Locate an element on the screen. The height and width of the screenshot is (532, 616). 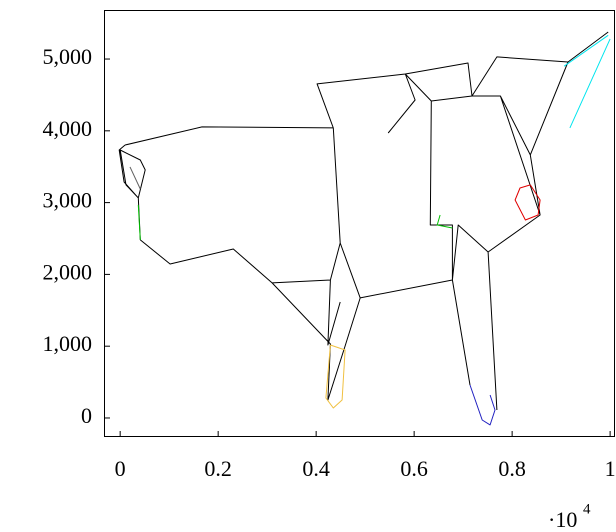
x-scale-base: ·10 is located at coordinates (562, 519).